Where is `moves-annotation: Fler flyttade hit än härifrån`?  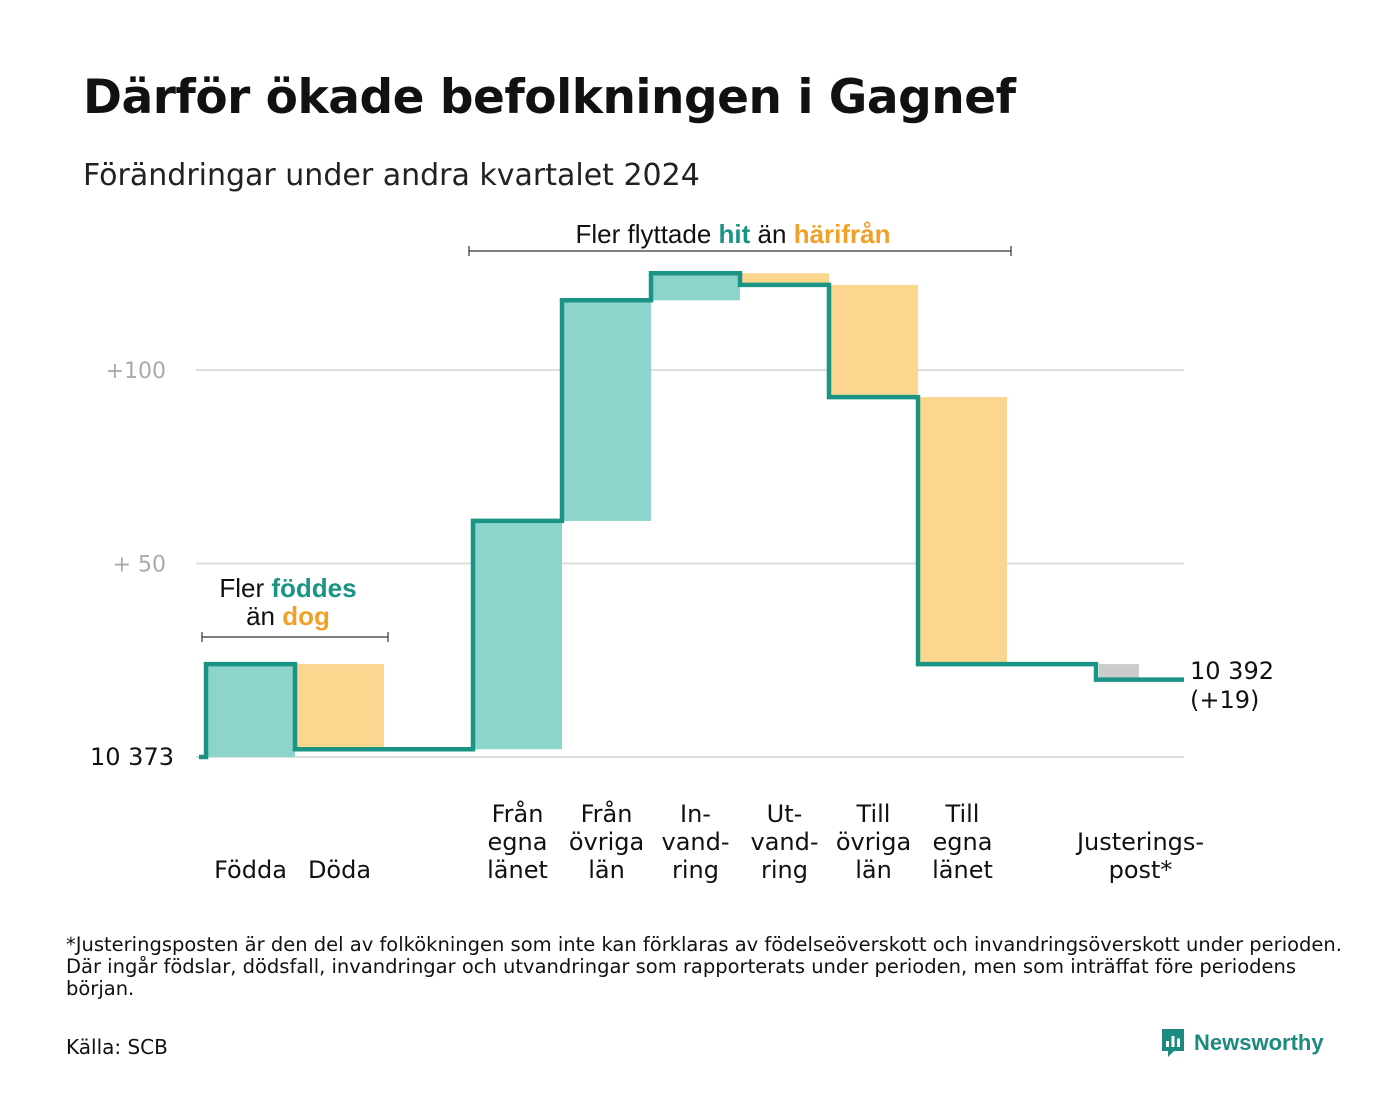 moves-annotation: Fler flyttade hit än härifrån is located at coordinates (740, 237).